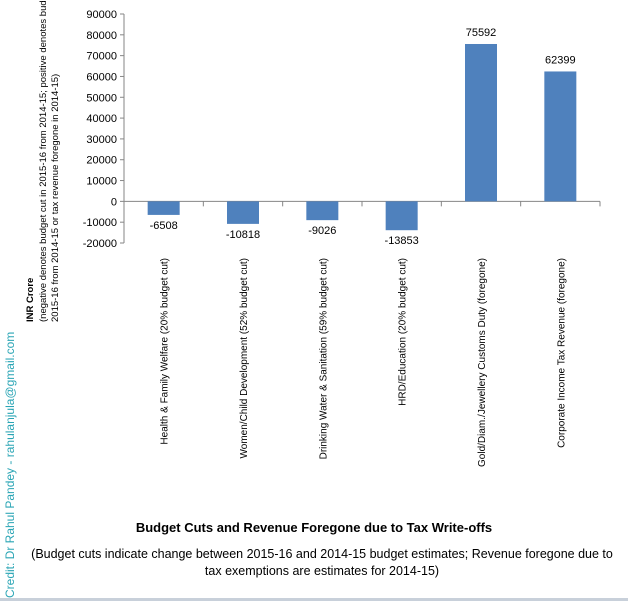 The height and width of the screenshot is (603, 628). I want to click on bar-value-label: -6508, so click(164, 226).